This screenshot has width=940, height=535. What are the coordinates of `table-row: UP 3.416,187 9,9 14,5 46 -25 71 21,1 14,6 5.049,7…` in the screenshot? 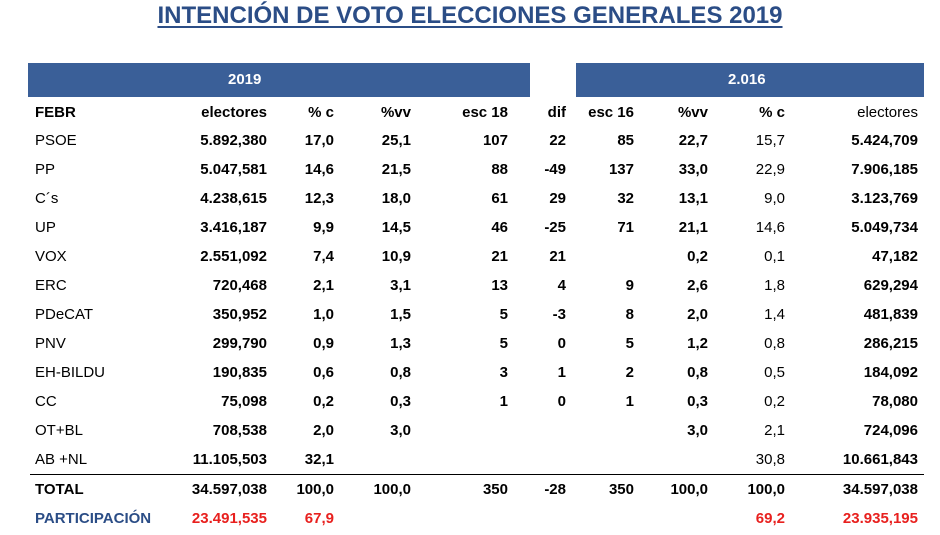 It's located at (477, 227).